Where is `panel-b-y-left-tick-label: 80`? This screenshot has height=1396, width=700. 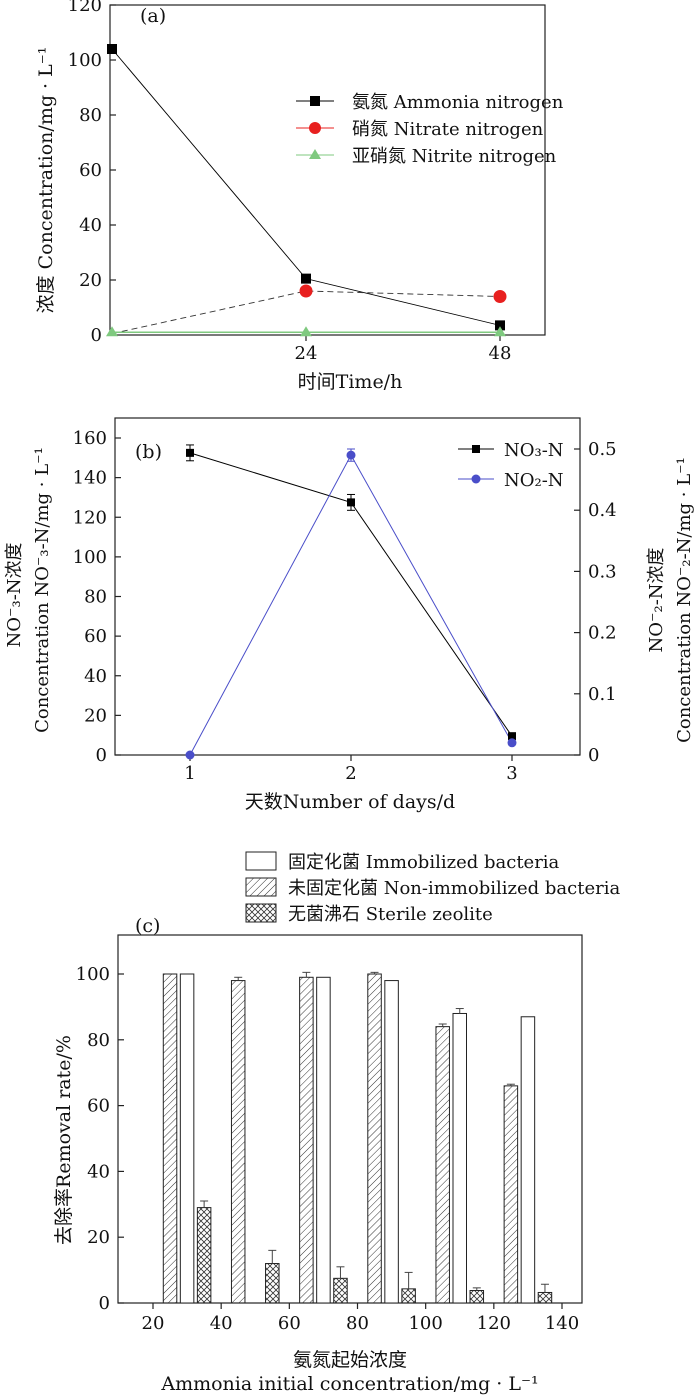 panel-b-y-left-tick-label: 80 is located at coordinates (95, 597).